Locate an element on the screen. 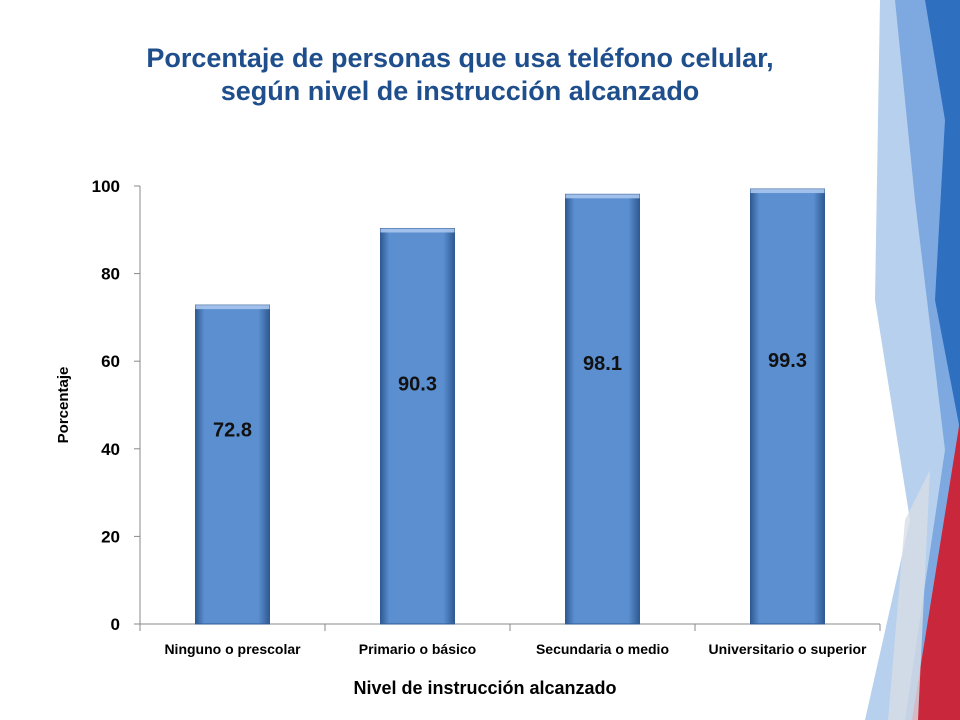  x-tick-label: Ninguno o prescolar is located at coordinates (232, 649).